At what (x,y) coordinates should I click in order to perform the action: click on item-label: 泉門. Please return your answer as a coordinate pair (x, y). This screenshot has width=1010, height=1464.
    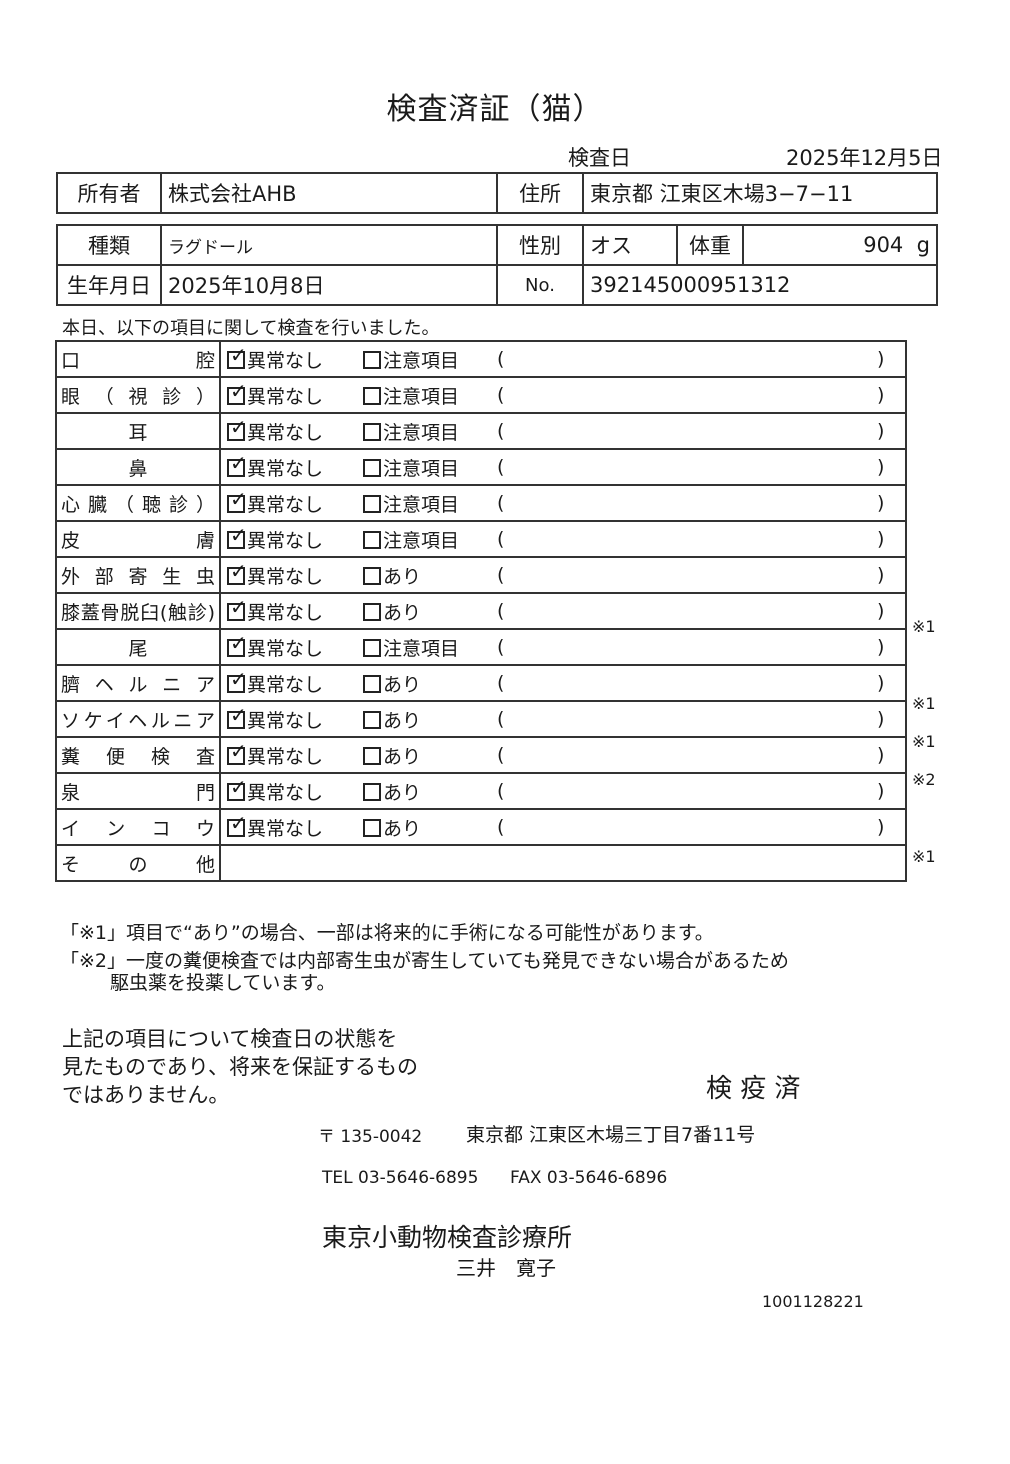
    Looking at the image, I should click on (138, 791).